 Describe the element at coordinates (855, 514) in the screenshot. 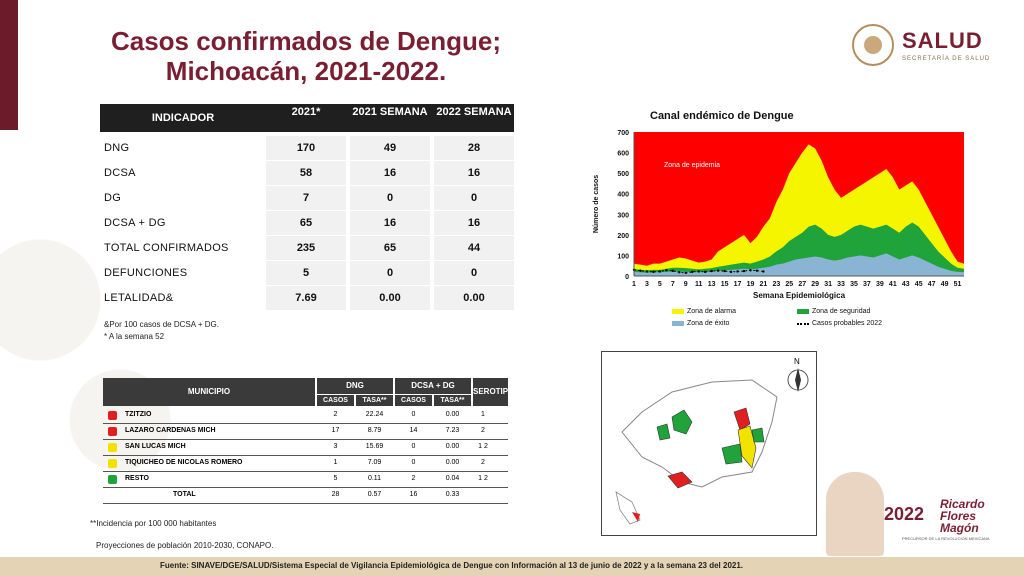

I see `portrait-illustration` at that location.